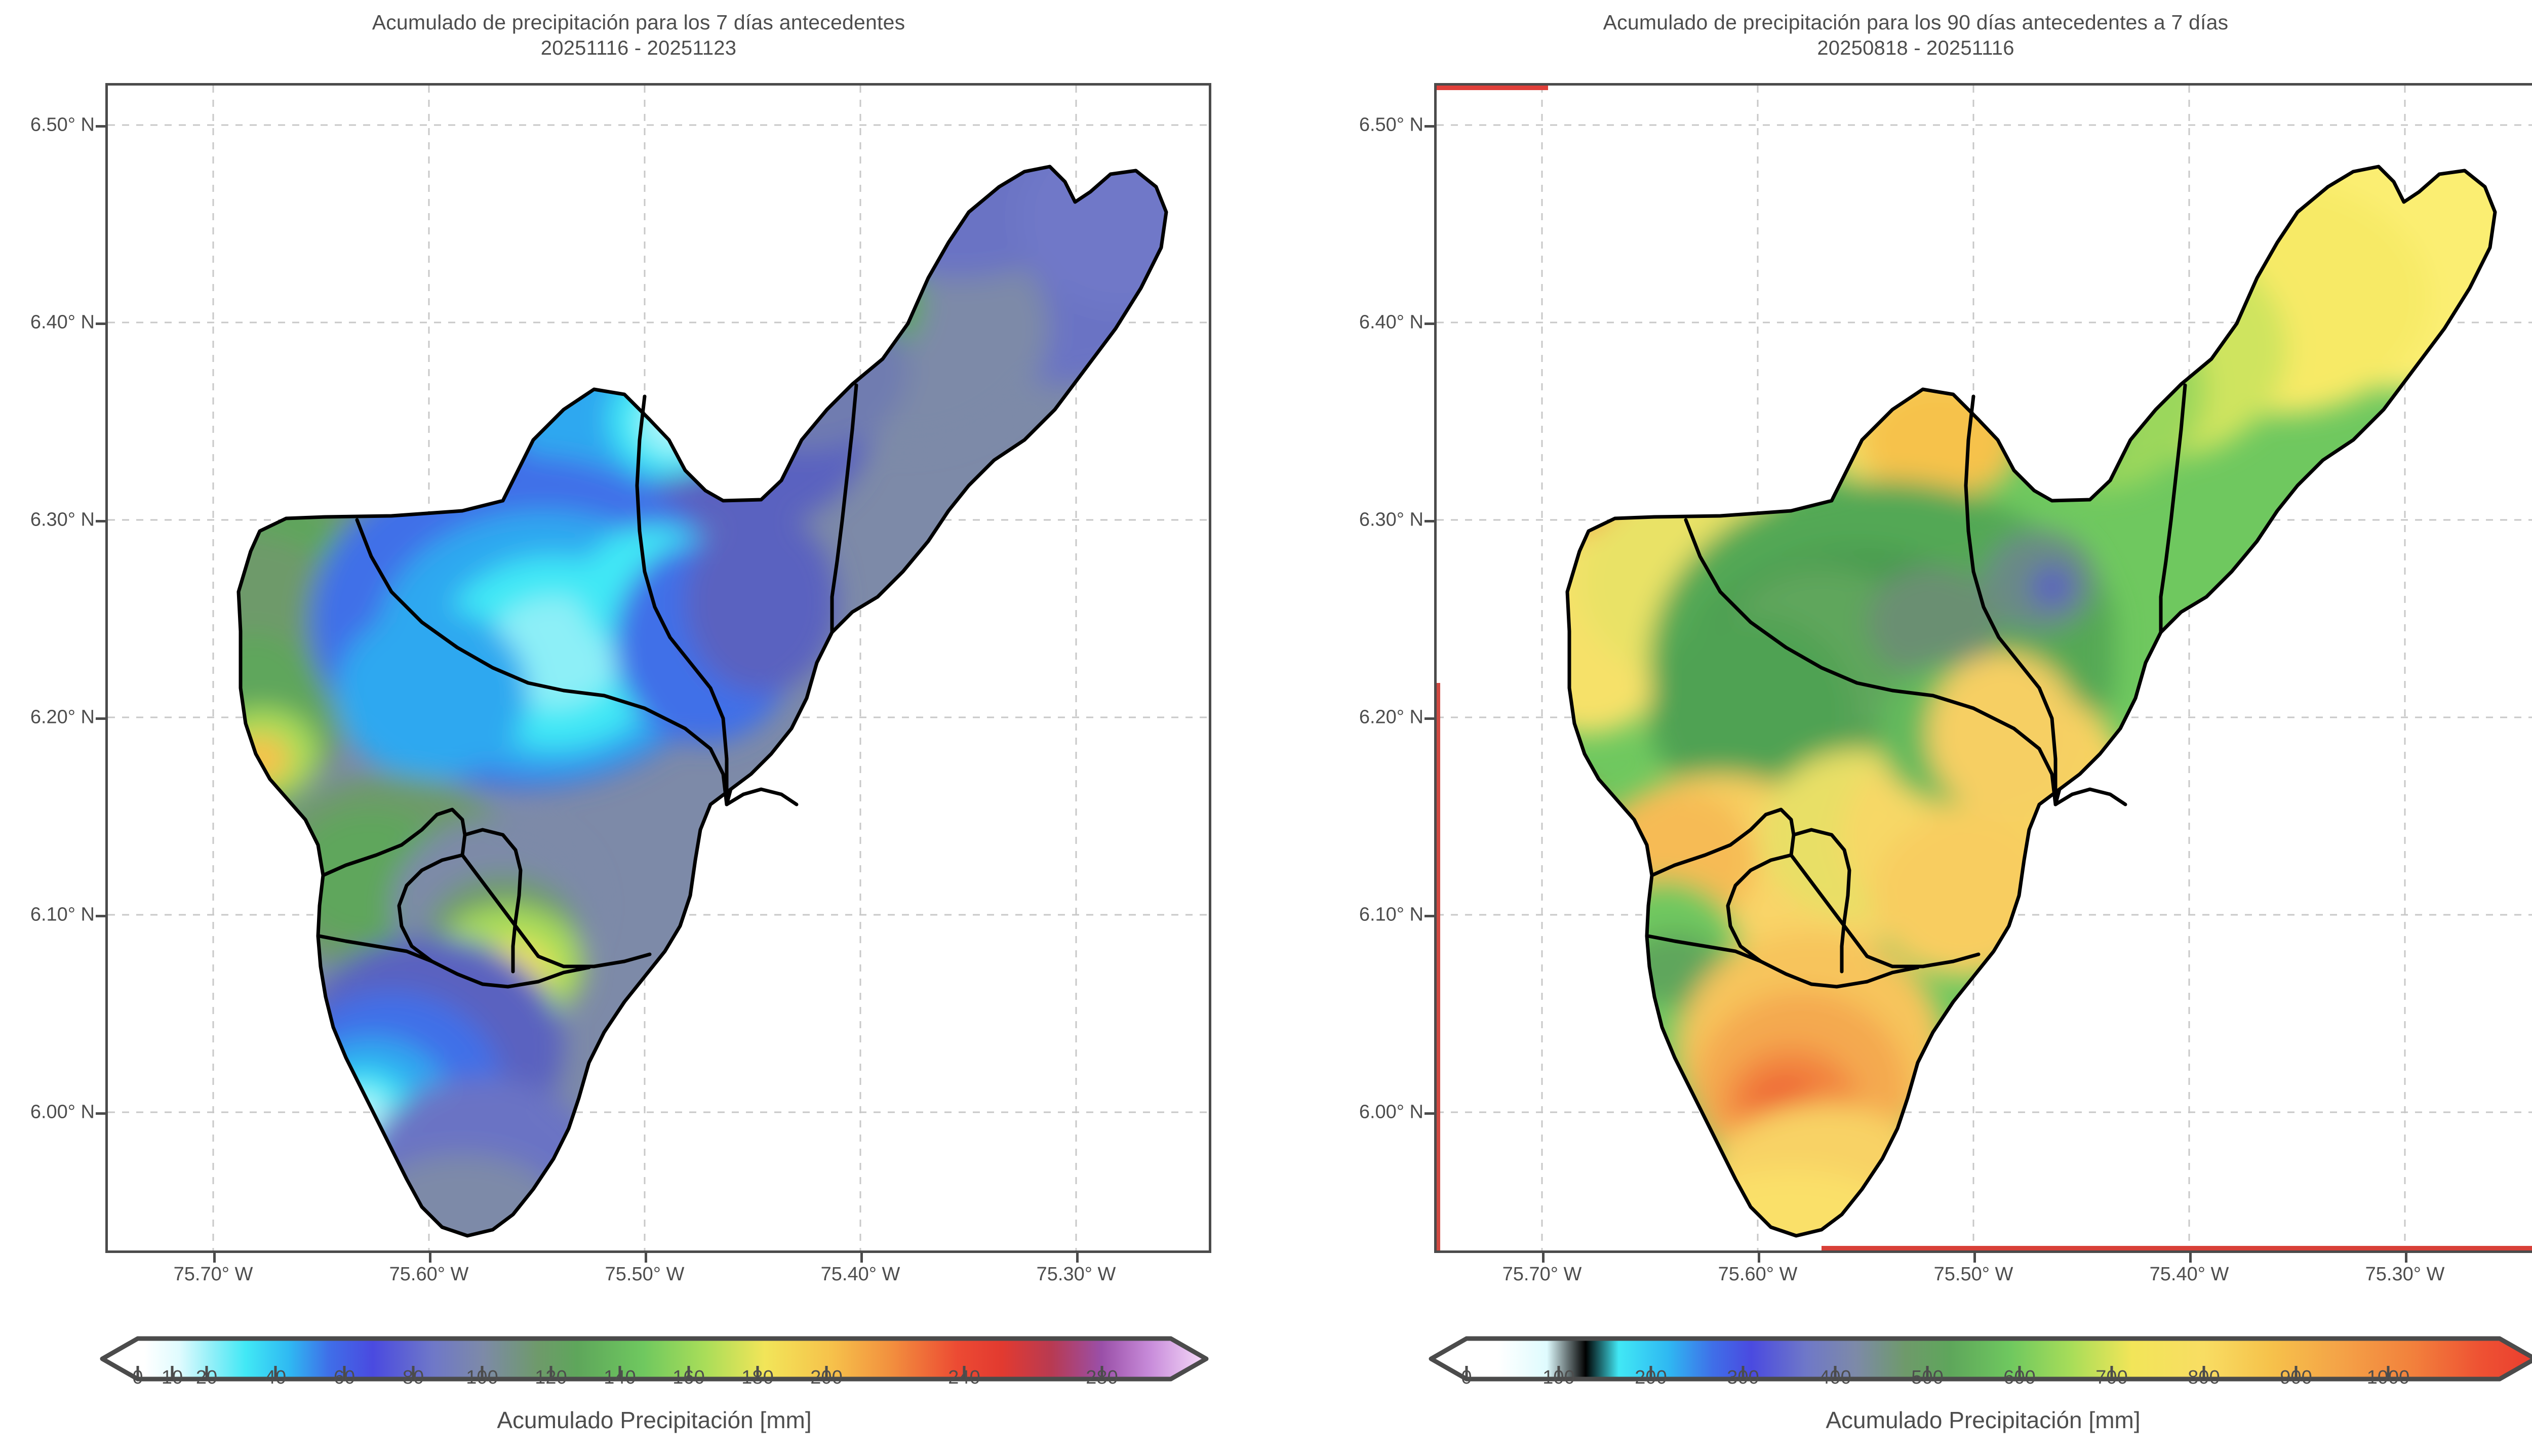  I want to click on cb-left-tick-11: 200, so click(826, 1377).